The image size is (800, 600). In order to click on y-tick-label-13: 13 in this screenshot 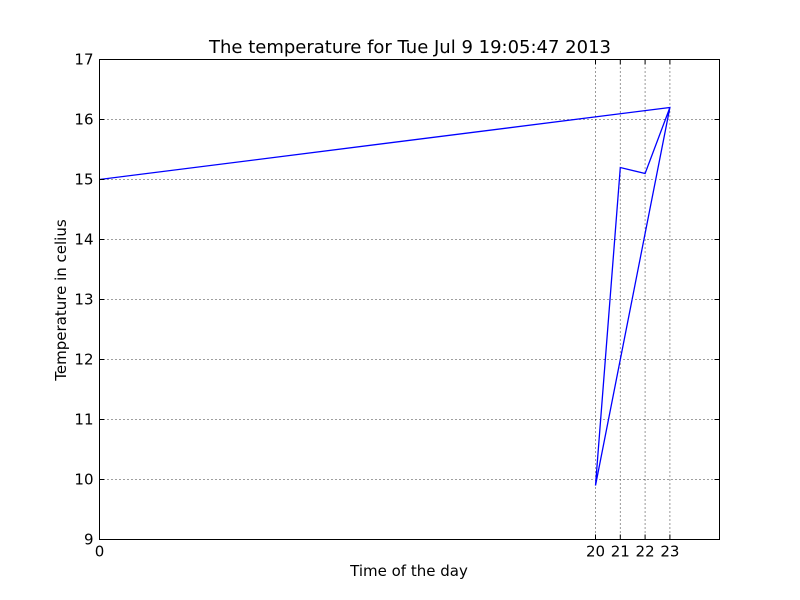, I will do `click(83, 300)`.